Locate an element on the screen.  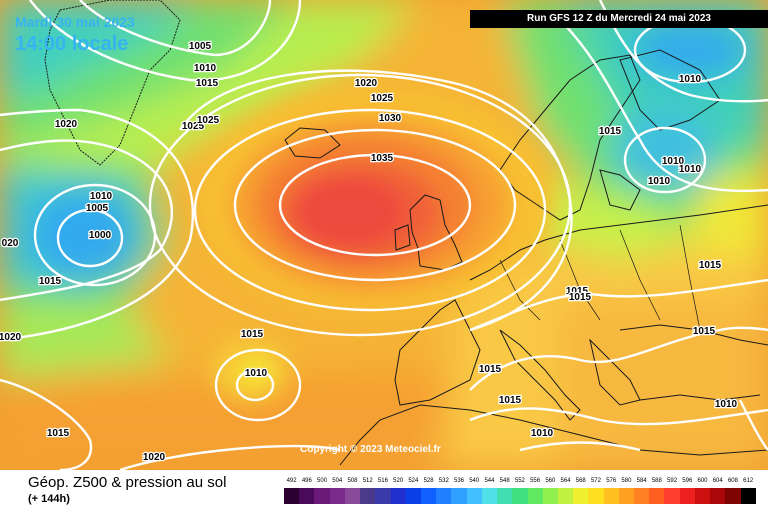
scale-label: 588 is located at coordinates (656, 481).